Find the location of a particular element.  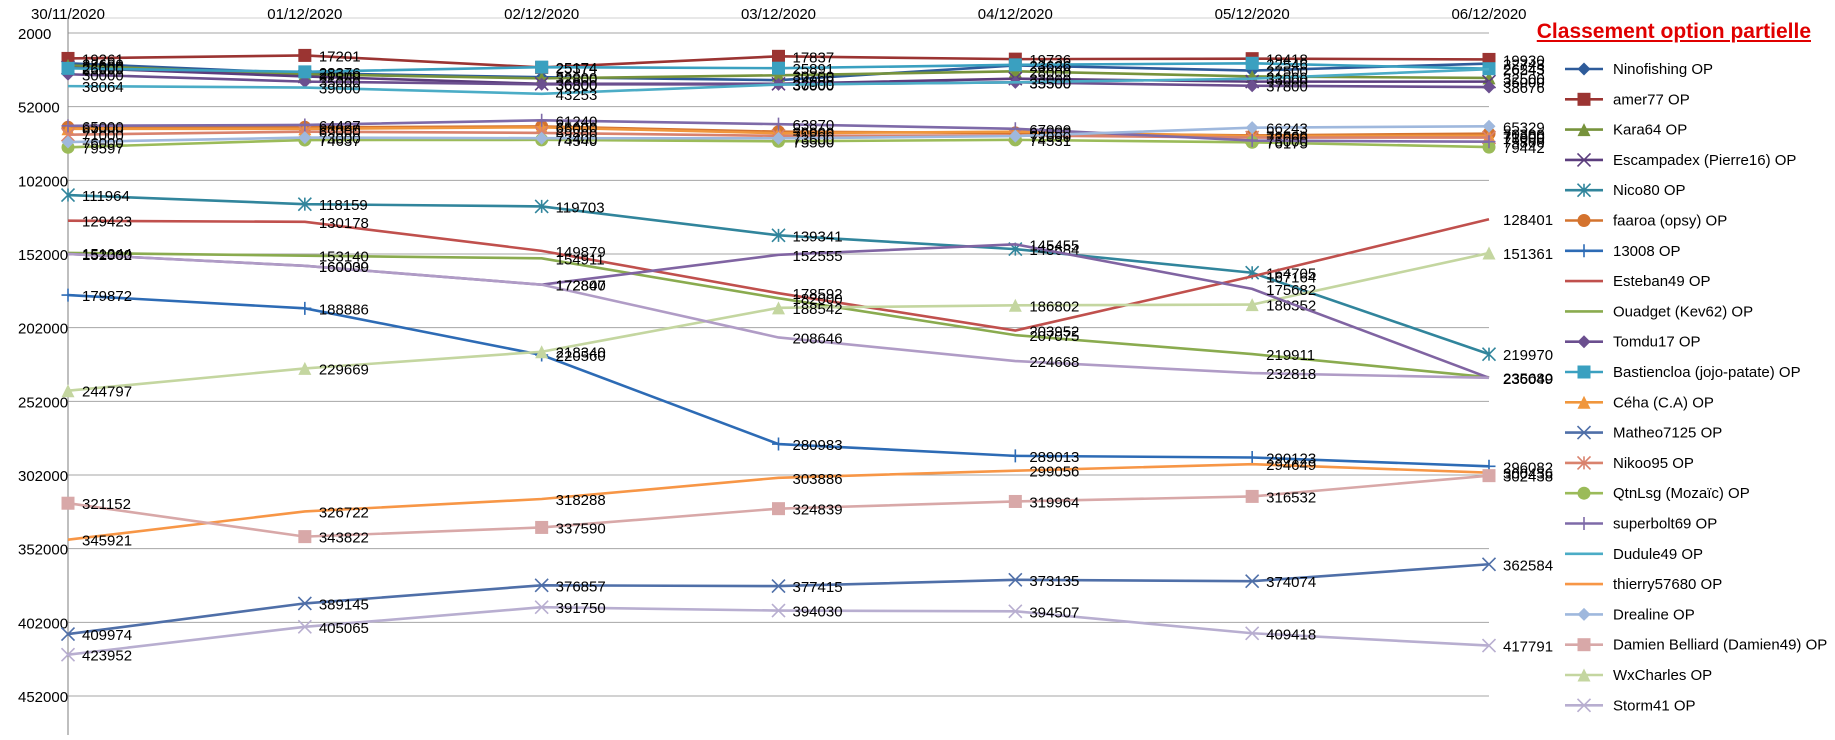

data-label: 318288 is located at coordinates (581, 500).